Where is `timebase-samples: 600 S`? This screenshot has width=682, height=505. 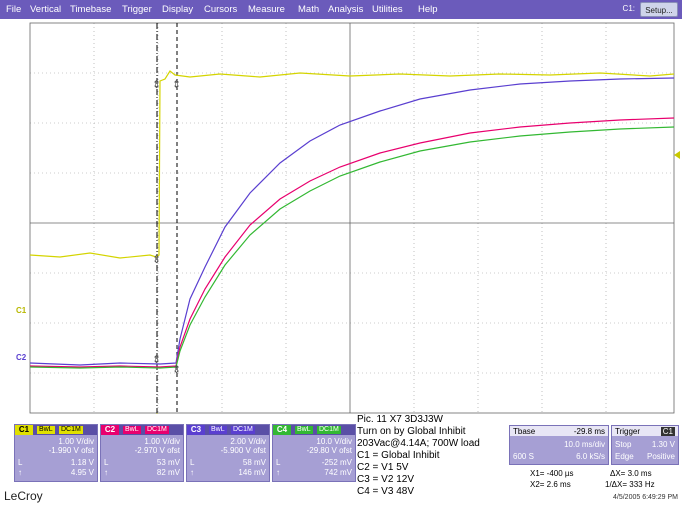
timebase-samples: 600 S is located at coordinates (523, 456).